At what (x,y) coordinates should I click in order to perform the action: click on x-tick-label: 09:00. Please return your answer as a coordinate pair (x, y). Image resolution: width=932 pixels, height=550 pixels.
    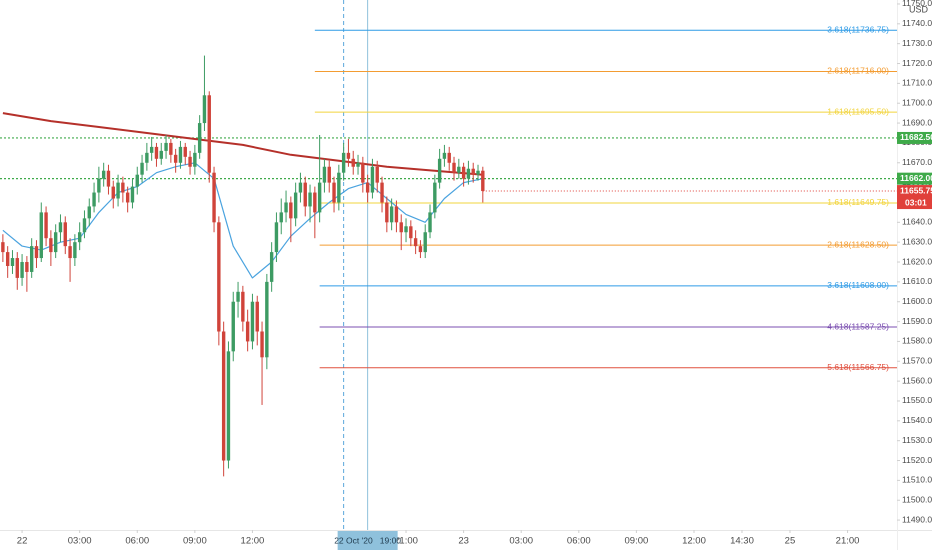
    Looking at the image, I should click on (195, 541).